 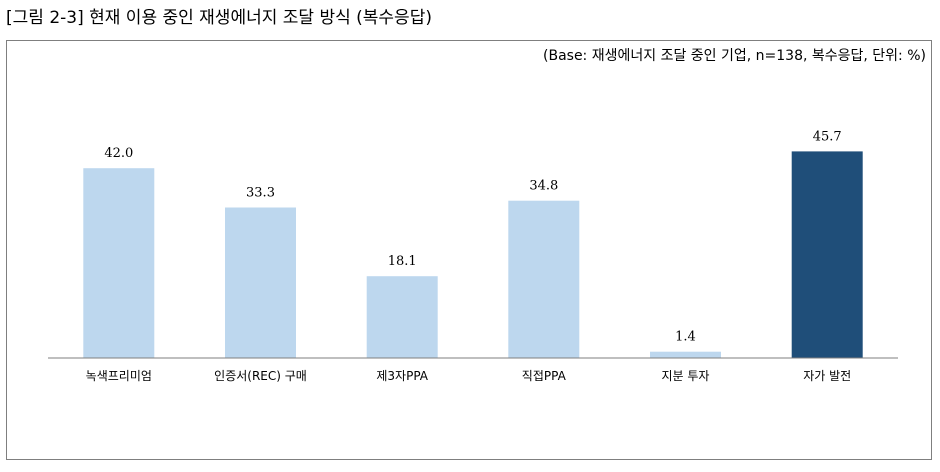 I want to click on category-label-2: 인증서(REC) 구매, so click(x=260, y=376).